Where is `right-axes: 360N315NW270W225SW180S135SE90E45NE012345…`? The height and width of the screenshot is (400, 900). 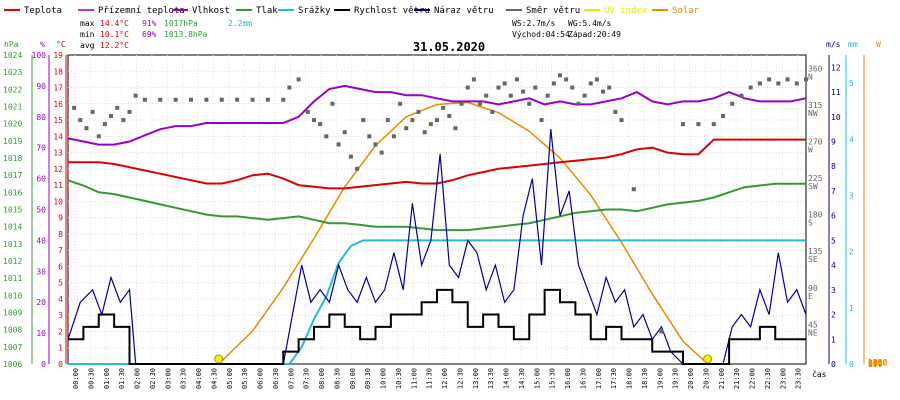
right-axes: 360N315NW270W225SW180S135SE90E45NE012345… is located at coordinates (847, 212).